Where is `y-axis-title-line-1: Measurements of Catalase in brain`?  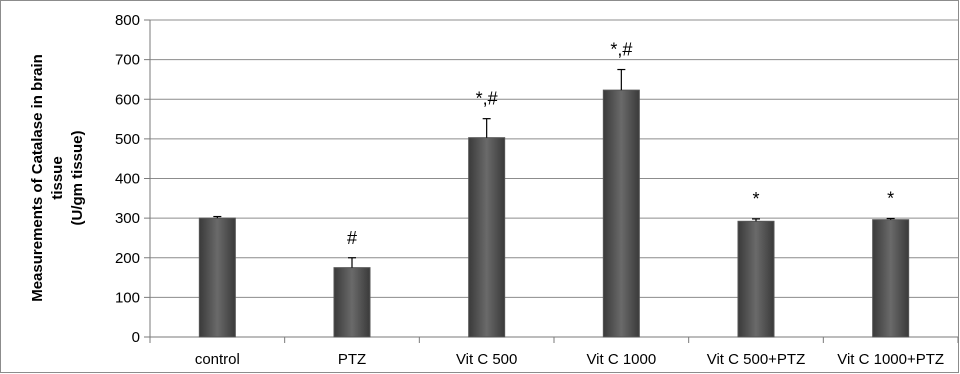
y-axis-title-line-1: Measurements of Catalase in brain is located at coordinates (37, 178).